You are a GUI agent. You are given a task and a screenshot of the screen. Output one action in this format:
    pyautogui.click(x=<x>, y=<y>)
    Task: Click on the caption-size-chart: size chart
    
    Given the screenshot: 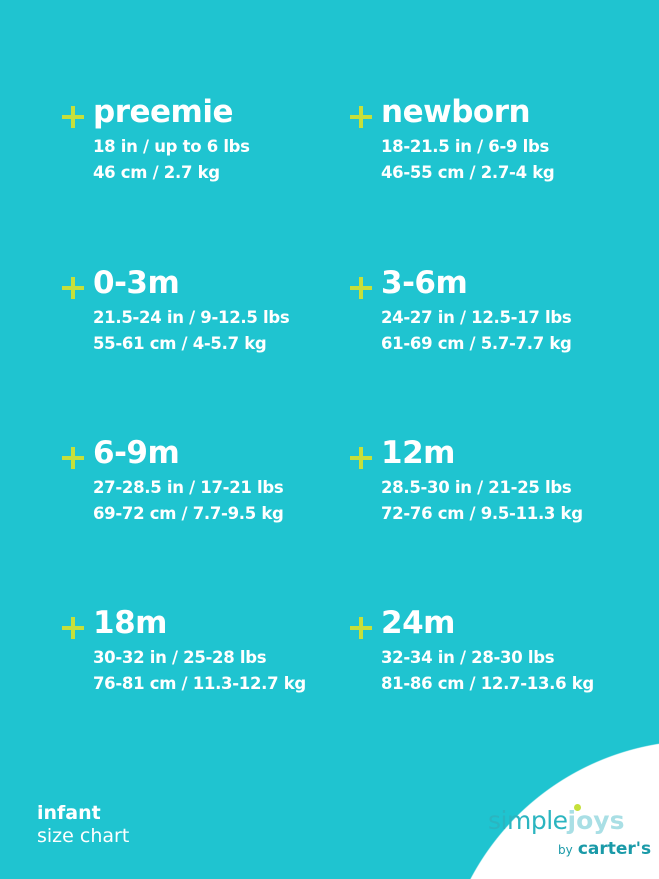 What is the action you would take?
    pyautogui.click(x=83, y=836)
    